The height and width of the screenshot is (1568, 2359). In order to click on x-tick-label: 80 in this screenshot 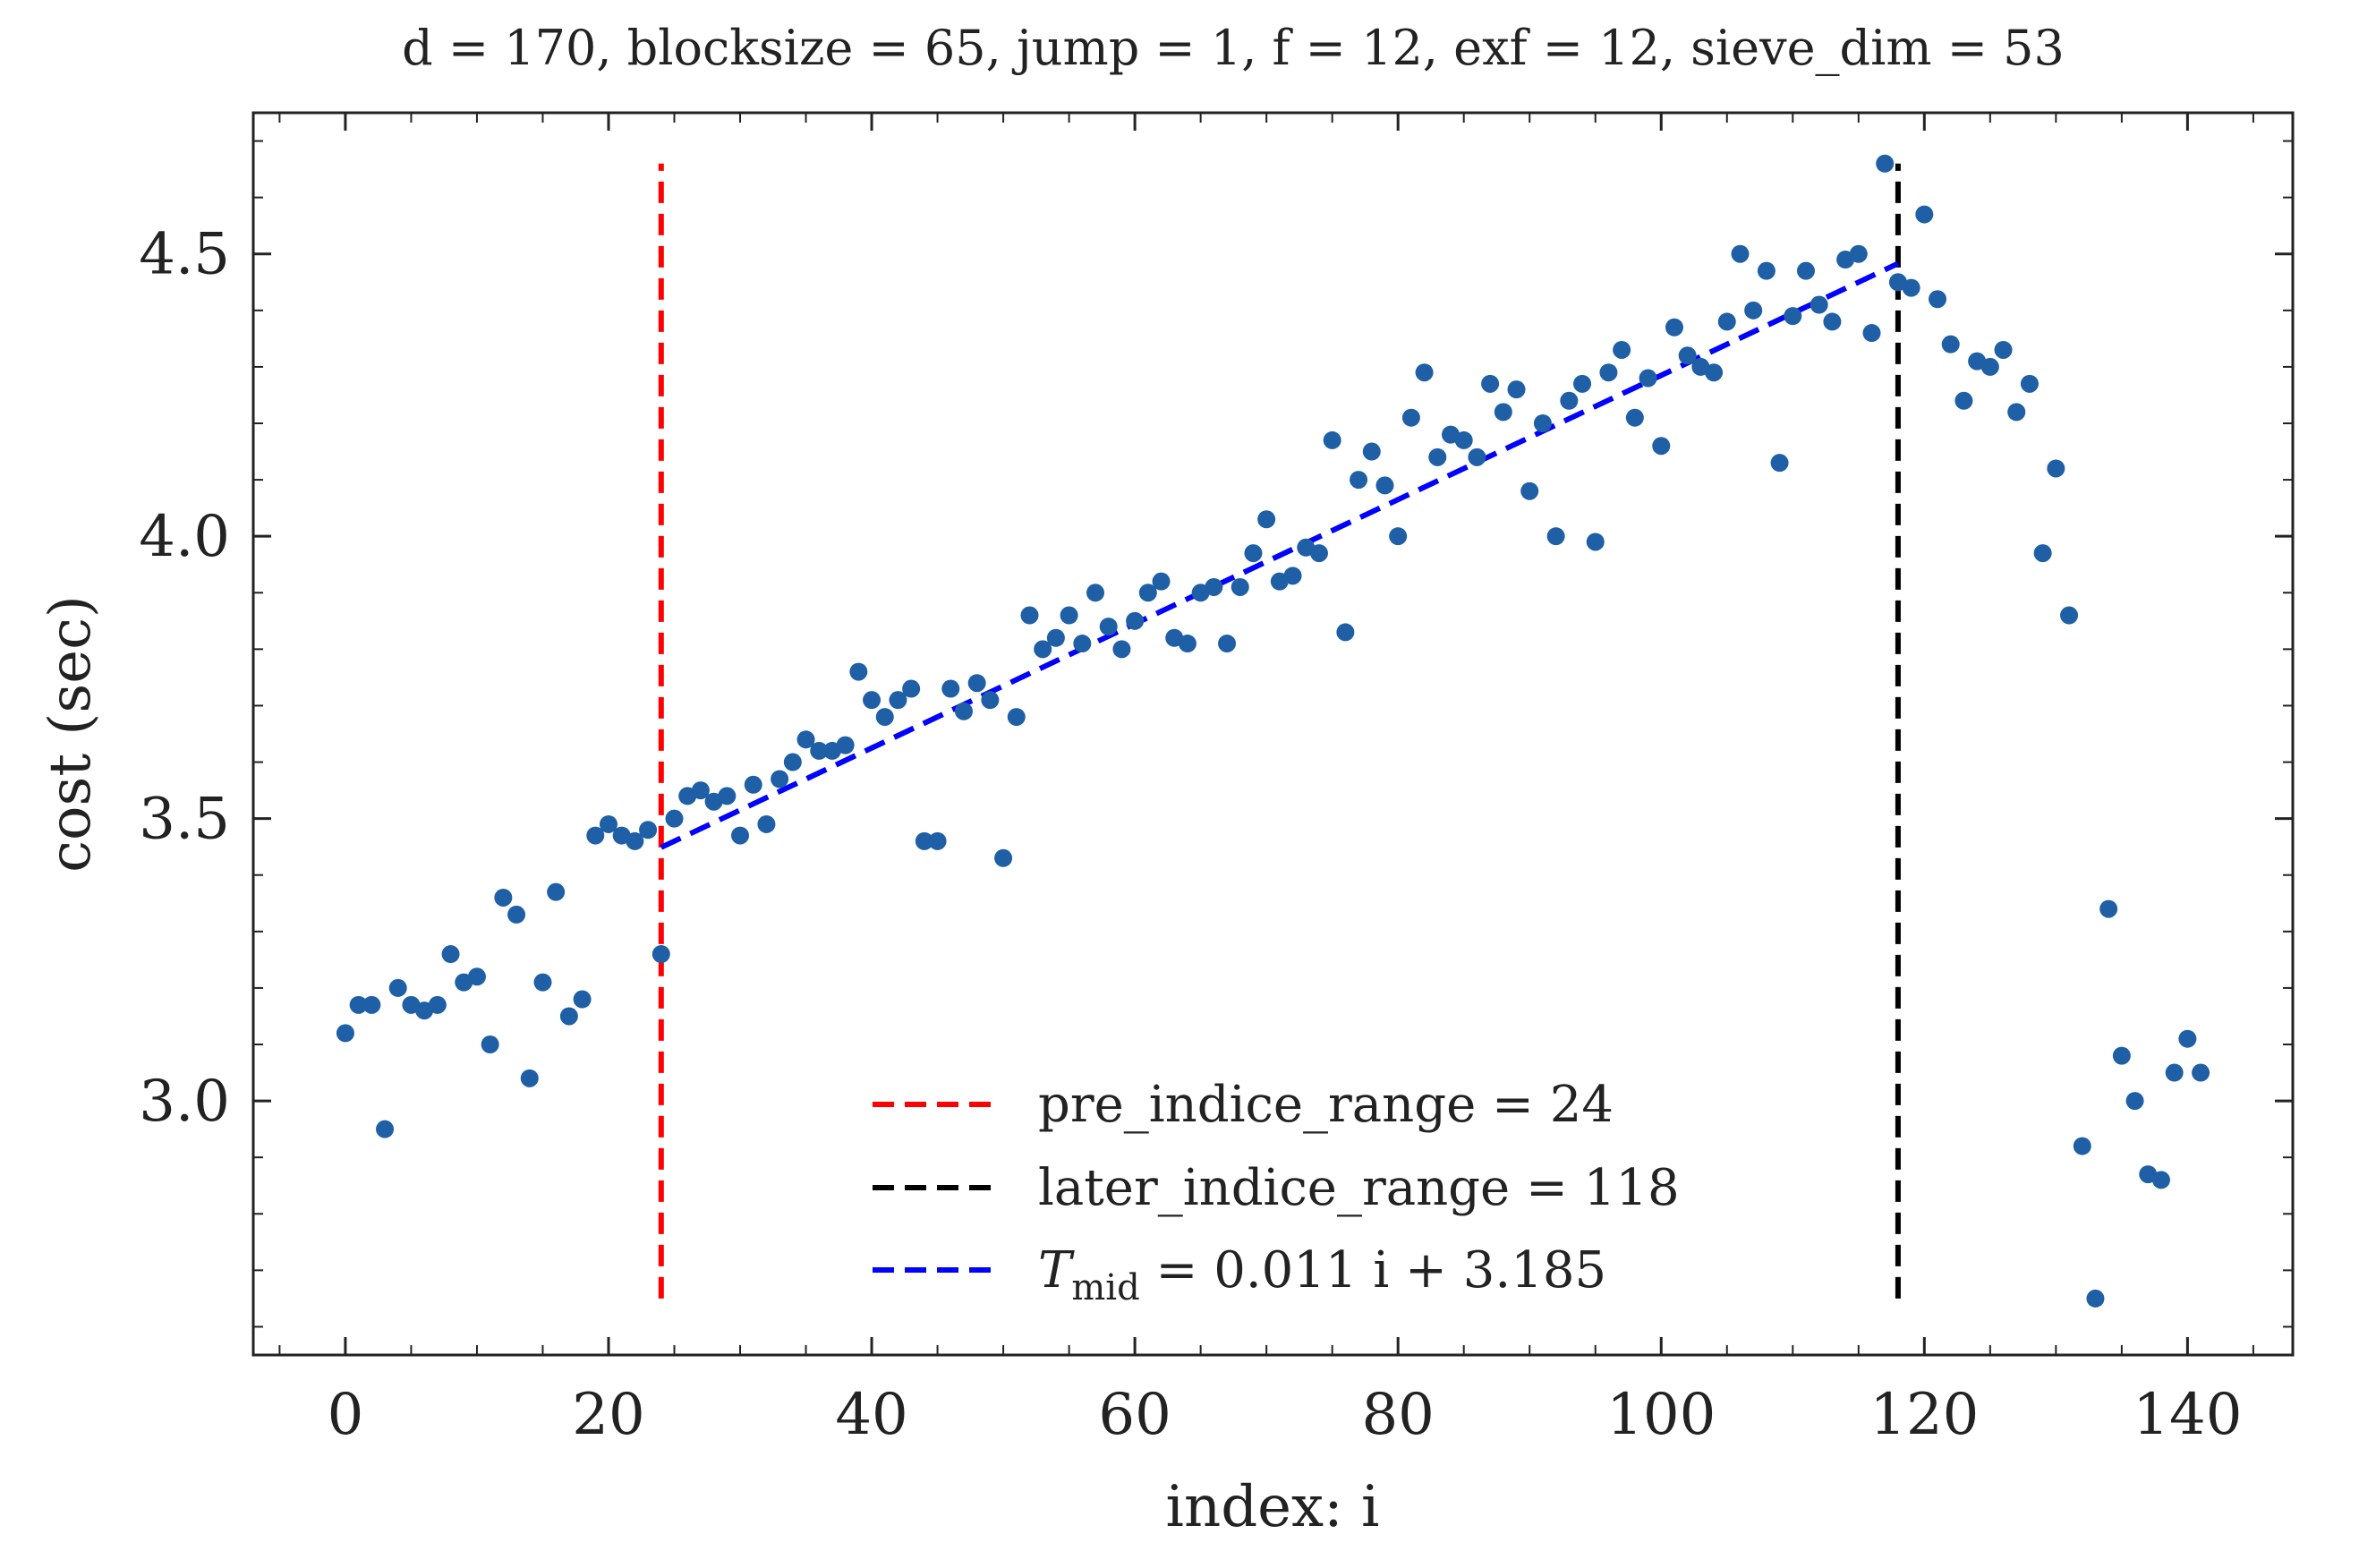, I will do `click(1397, 1415)`.